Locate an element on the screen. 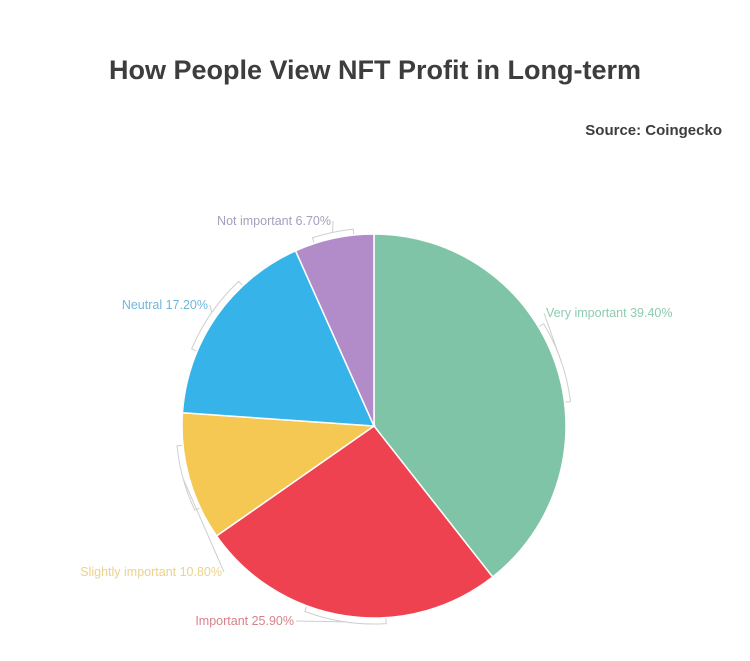  slice-important is located at coordinates (354, 521).